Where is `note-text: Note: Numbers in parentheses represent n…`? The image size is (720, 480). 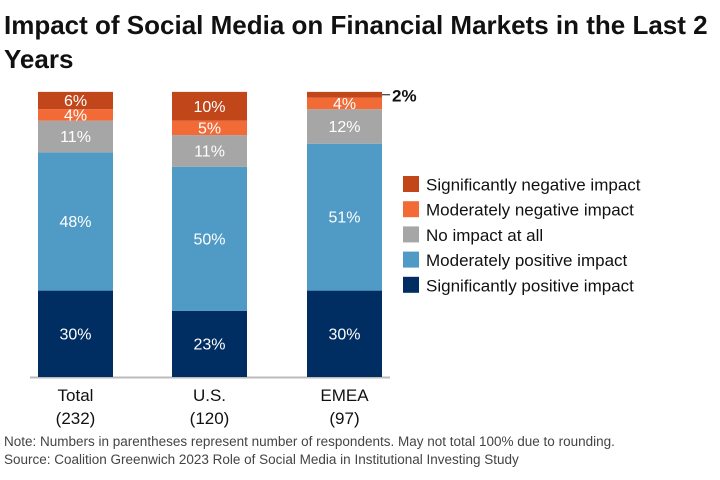
note-text: Note: Numbers in parentheses represent n… is located at coordinates (309, 441).